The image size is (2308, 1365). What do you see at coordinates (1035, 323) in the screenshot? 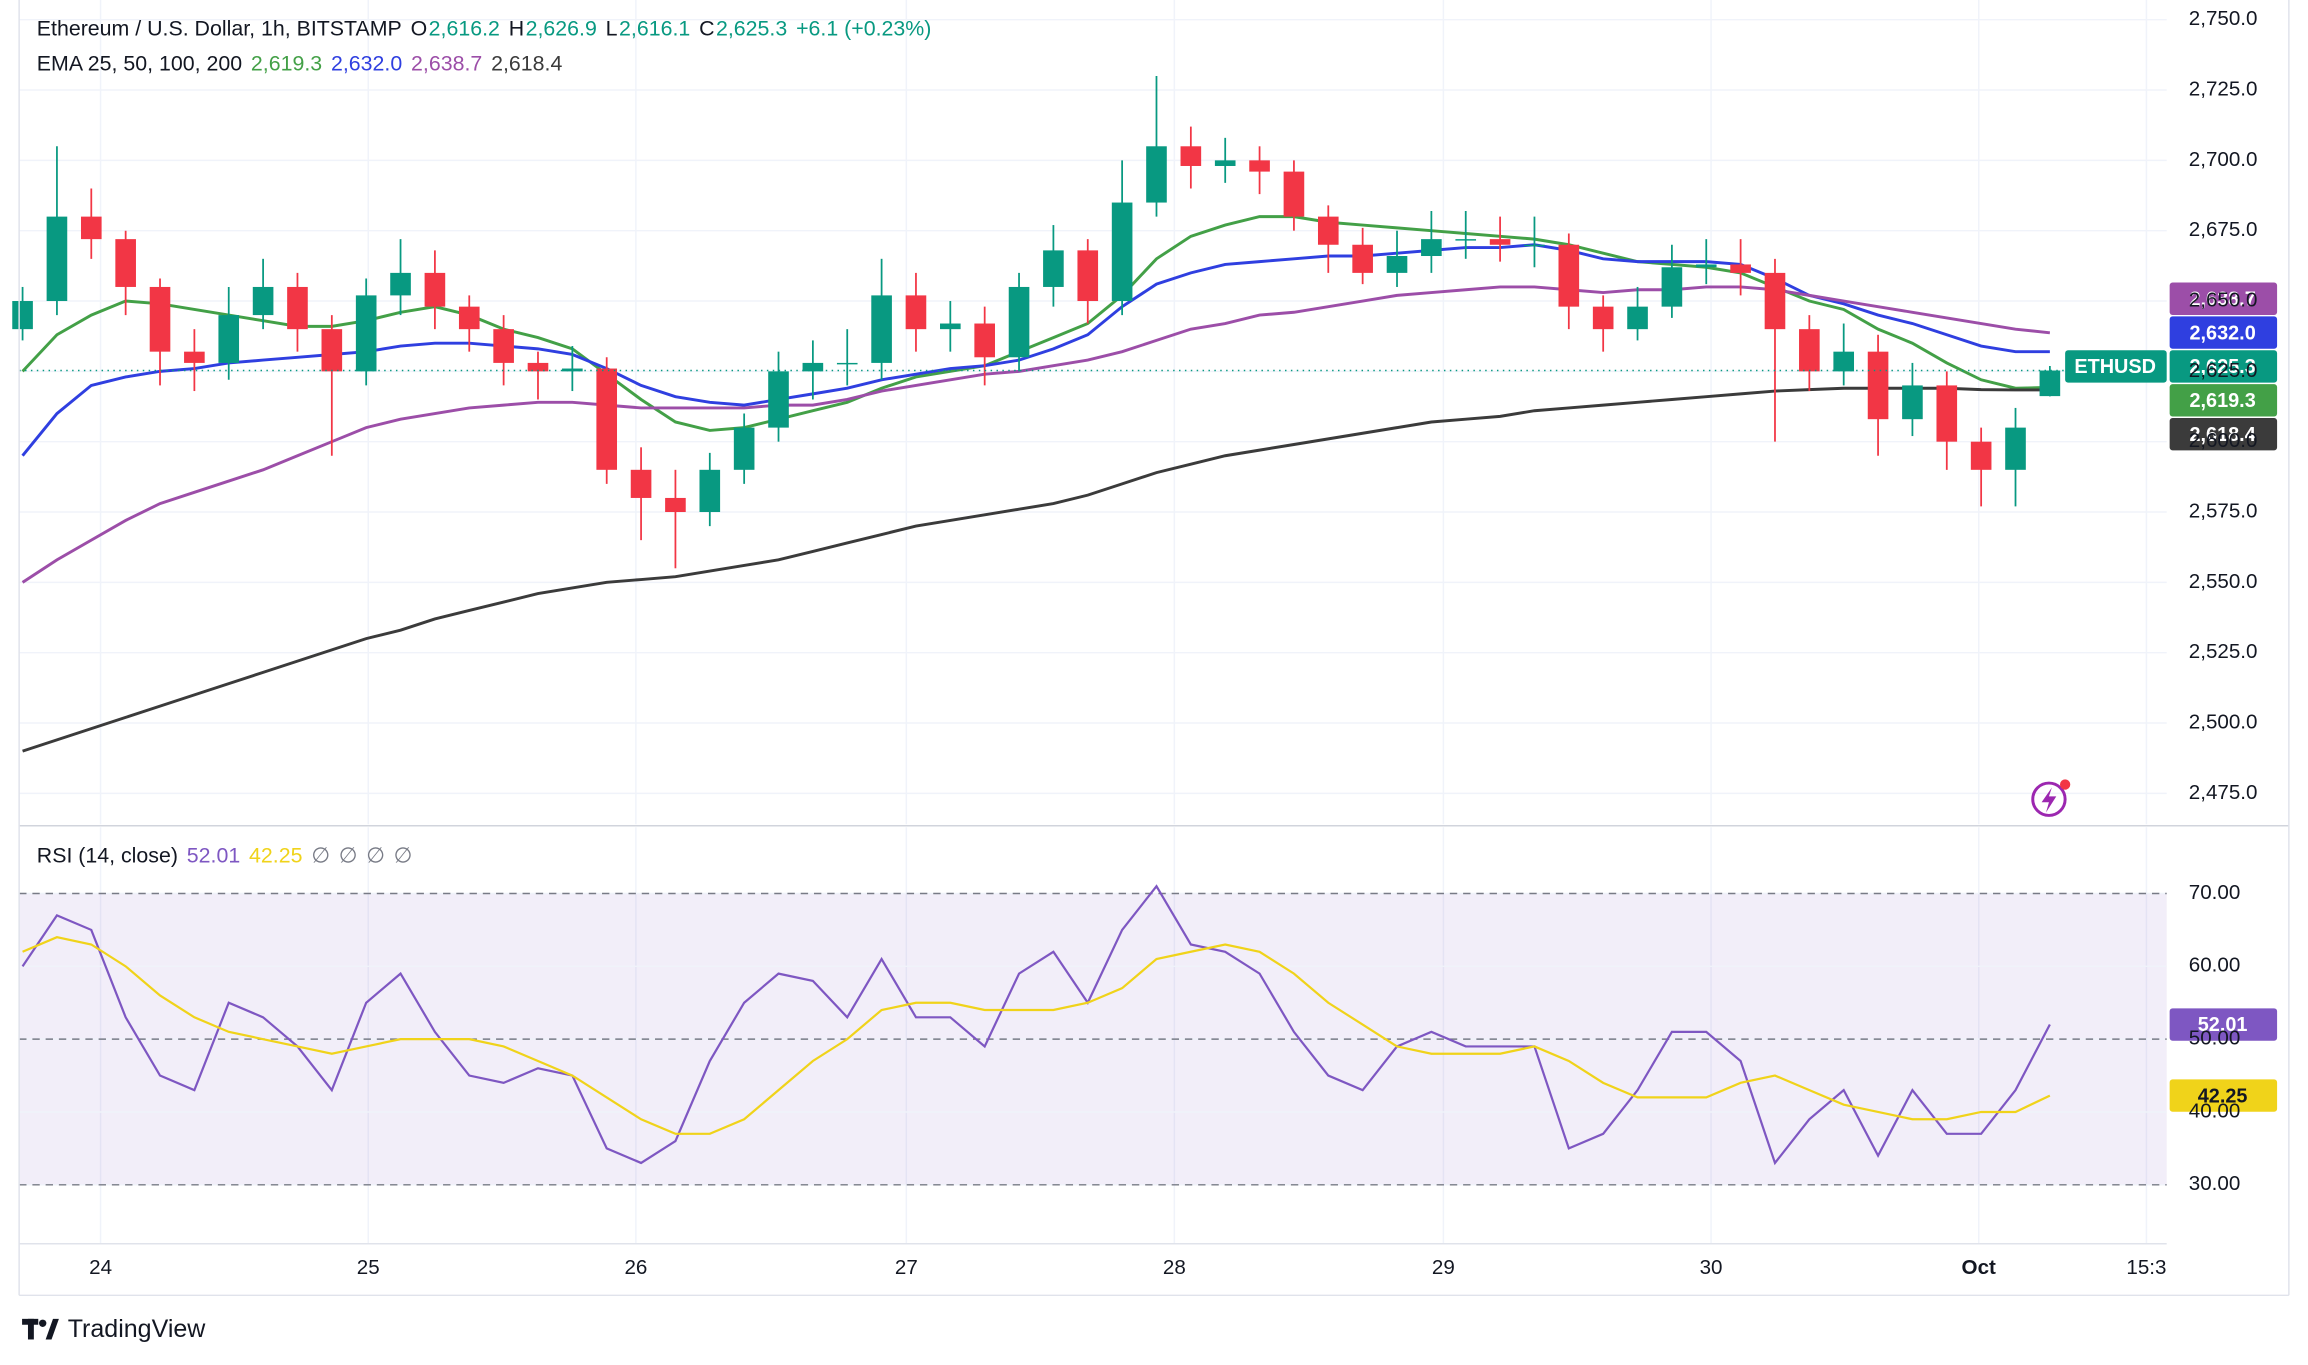
I see `ema-line` at bounding box center [1035, 323].